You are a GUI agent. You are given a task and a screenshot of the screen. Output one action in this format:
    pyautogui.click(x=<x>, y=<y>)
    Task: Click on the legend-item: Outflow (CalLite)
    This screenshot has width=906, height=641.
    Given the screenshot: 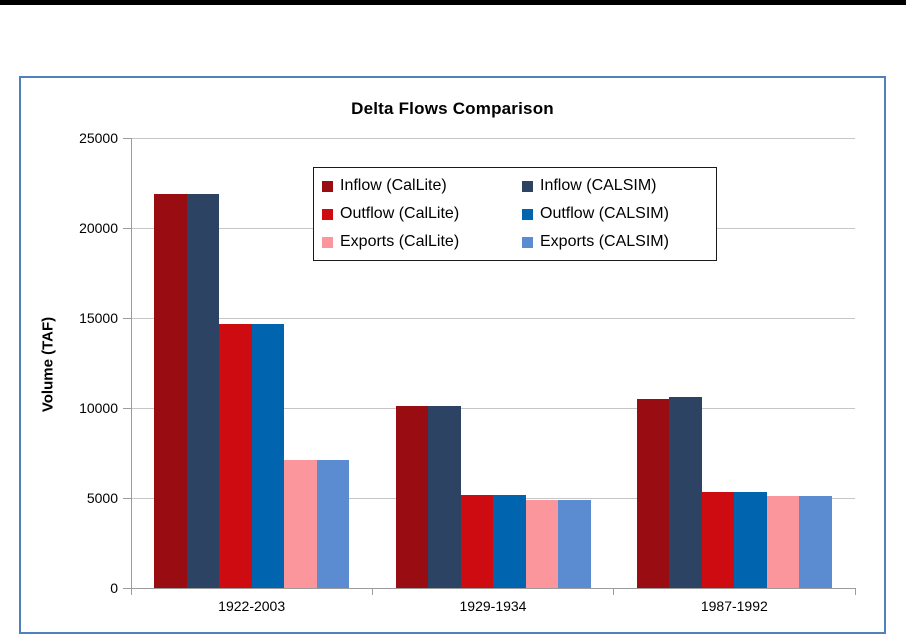 What is the action you would take?
    pyautogui.click(x=422, y=214)
    